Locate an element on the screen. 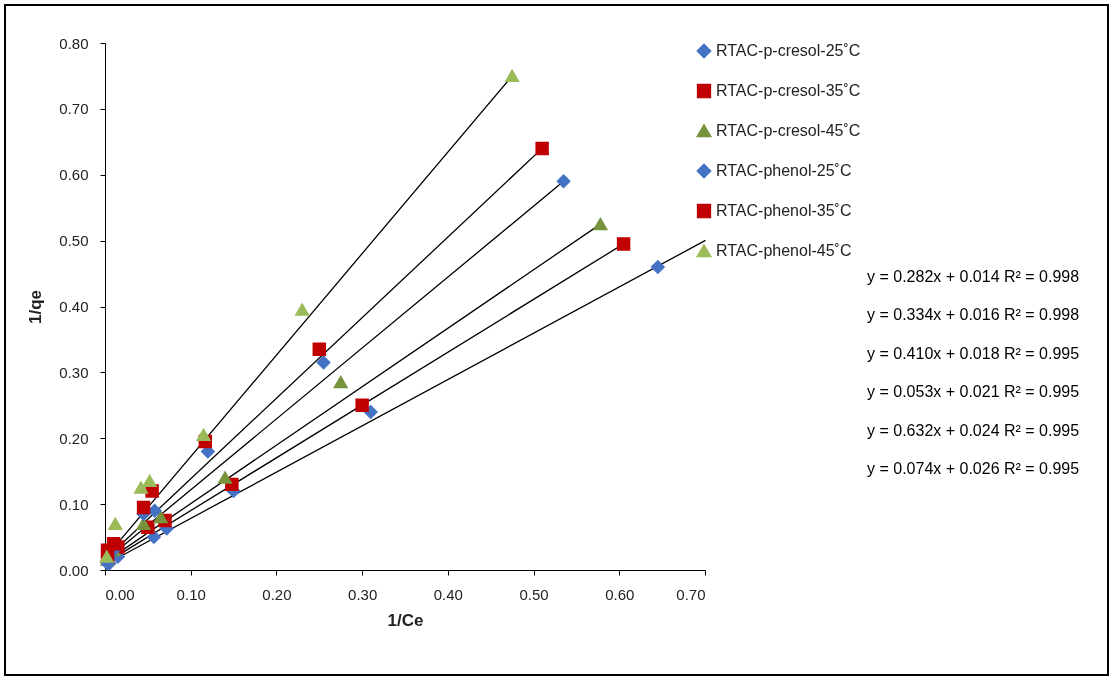 The height and width of the screenshot is (683, 1117). y-tick-label: 0.80 is located at coordinates (74, 43).